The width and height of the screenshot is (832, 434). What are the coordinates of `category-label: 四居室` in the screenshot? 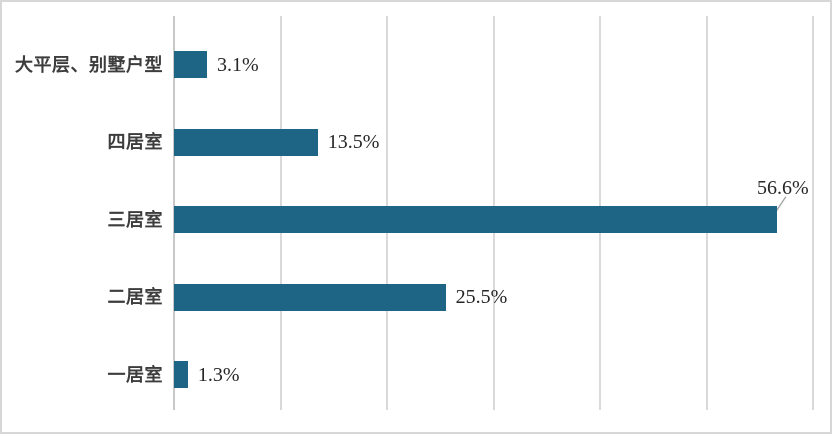 It's located at (135, 142).